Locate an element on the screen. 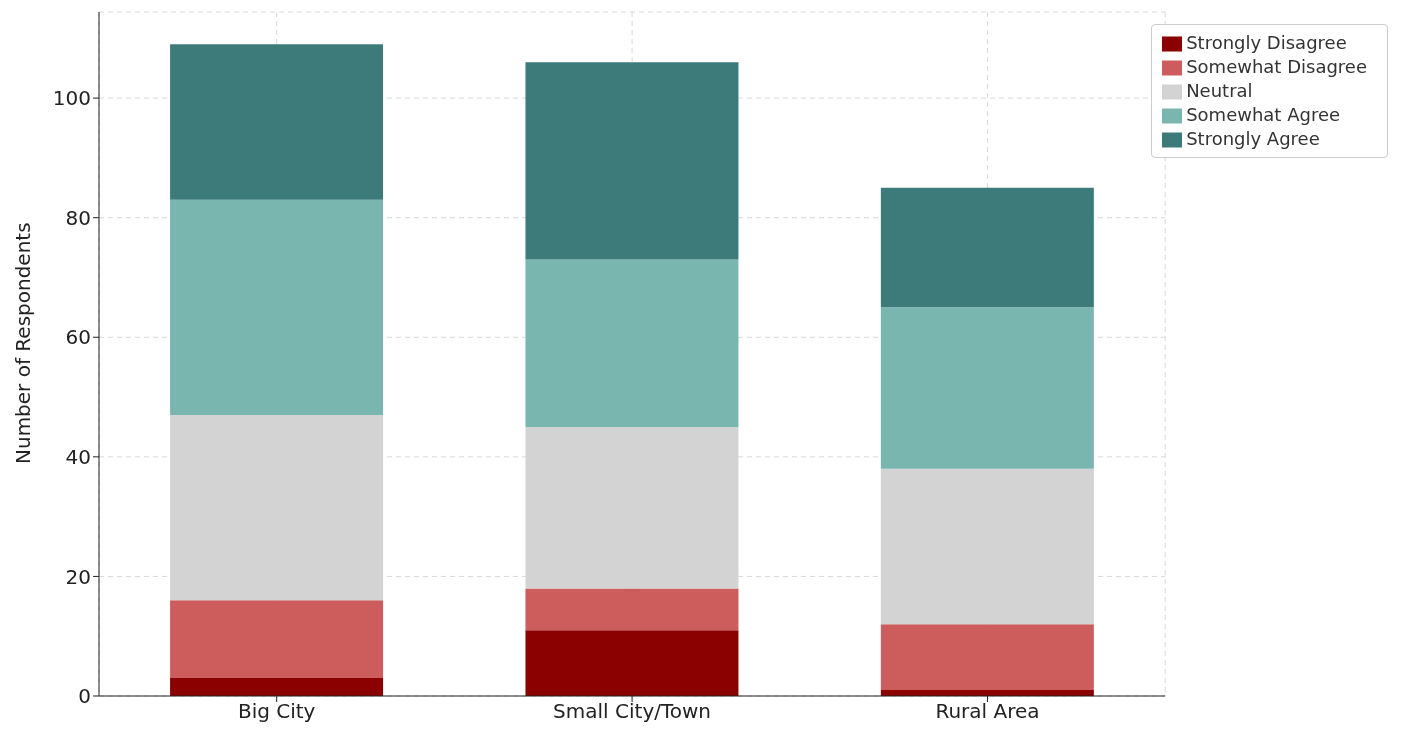  x-tick-label: Rural Area is located at coordinates (987, 711).